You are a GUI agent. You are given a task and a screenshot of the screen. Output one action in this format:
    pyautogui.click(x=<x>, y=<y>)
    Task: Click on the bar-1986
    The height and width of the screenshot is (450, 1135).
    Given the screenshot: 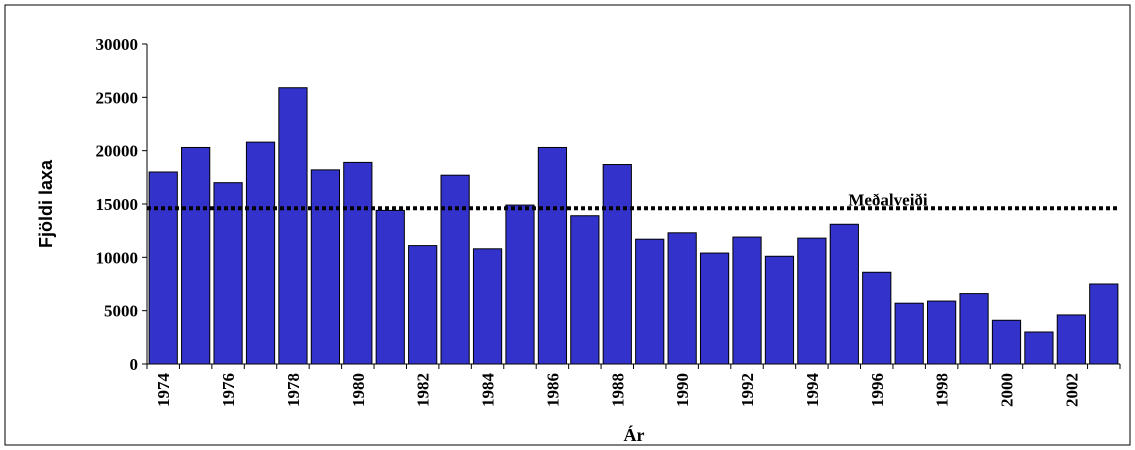 What is the action you would take?
    pyautogui.click(x=552, y=255)
    